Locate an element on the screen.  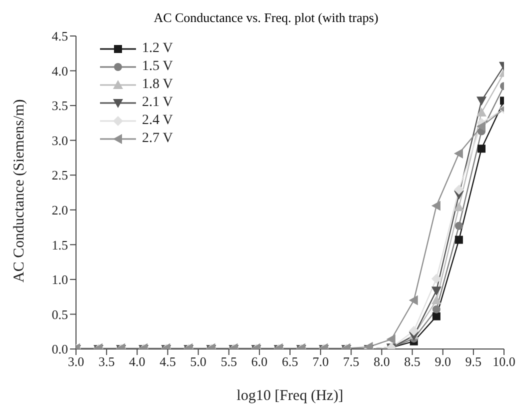
x-tick-label: 7.5 is located at coordinates (351, 362).